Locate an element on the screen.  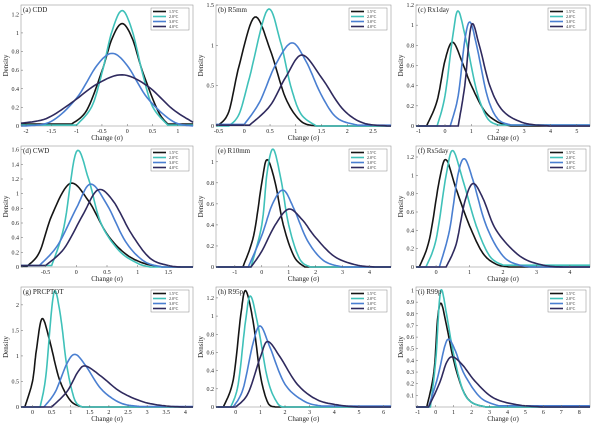
x-tick-label: -0.5 is located at coordinates (102, 132).